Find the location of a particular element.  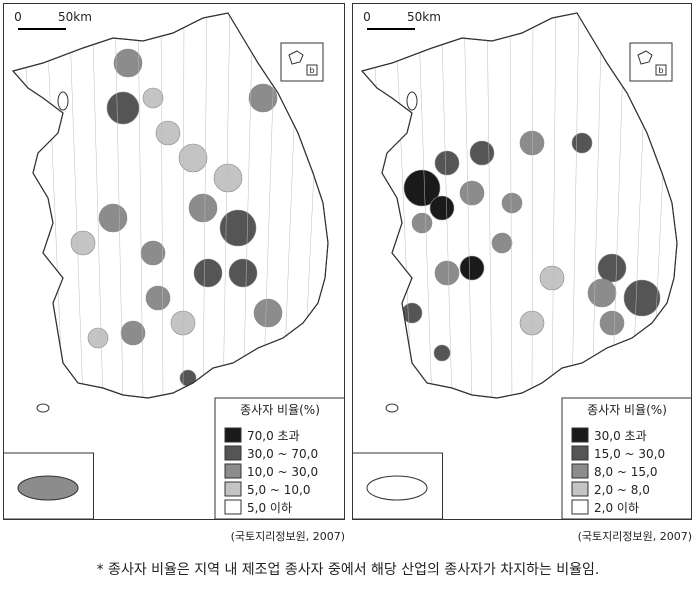

legend-label: 70,0 초과 is located at coordinates (273, 436).